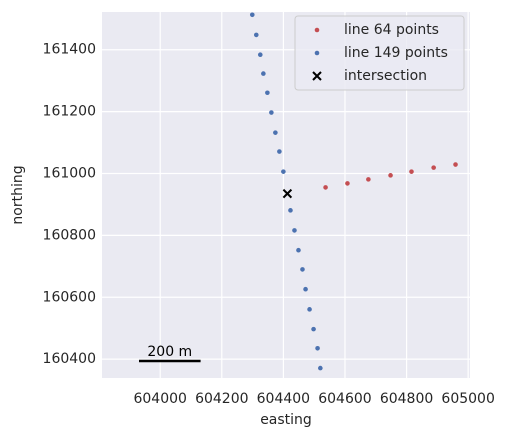  Describe the element at coordinates (283, 399) in the screenshot. I see `x-tick-label: 604400` at that location.